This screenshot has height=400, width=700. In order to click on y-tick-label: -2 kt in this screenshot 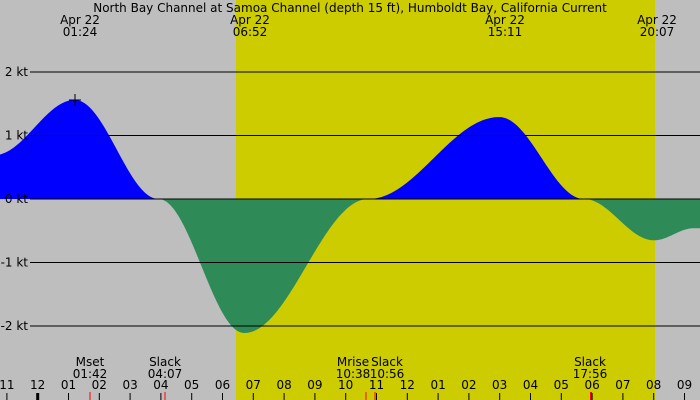, I will do `click(15, 326)`.